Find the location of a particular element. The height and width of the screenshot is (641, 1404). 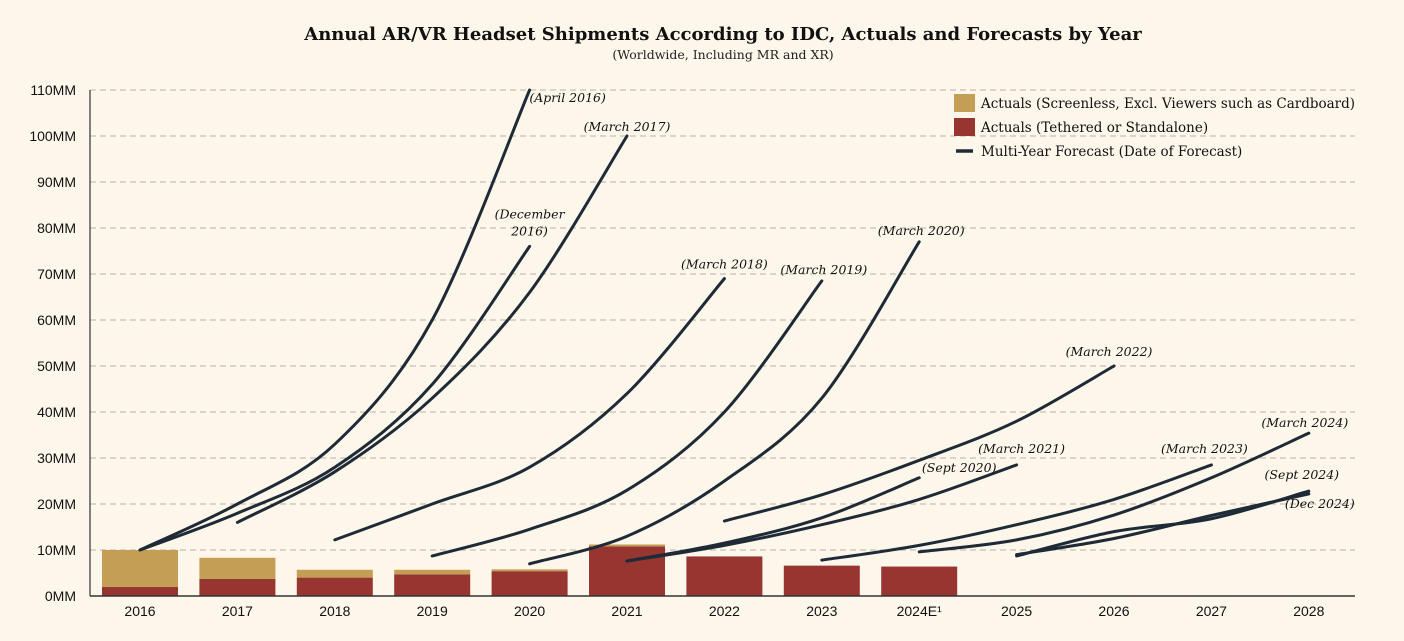

x-tick-label: 2026 is located at coordinates (1113, 611).